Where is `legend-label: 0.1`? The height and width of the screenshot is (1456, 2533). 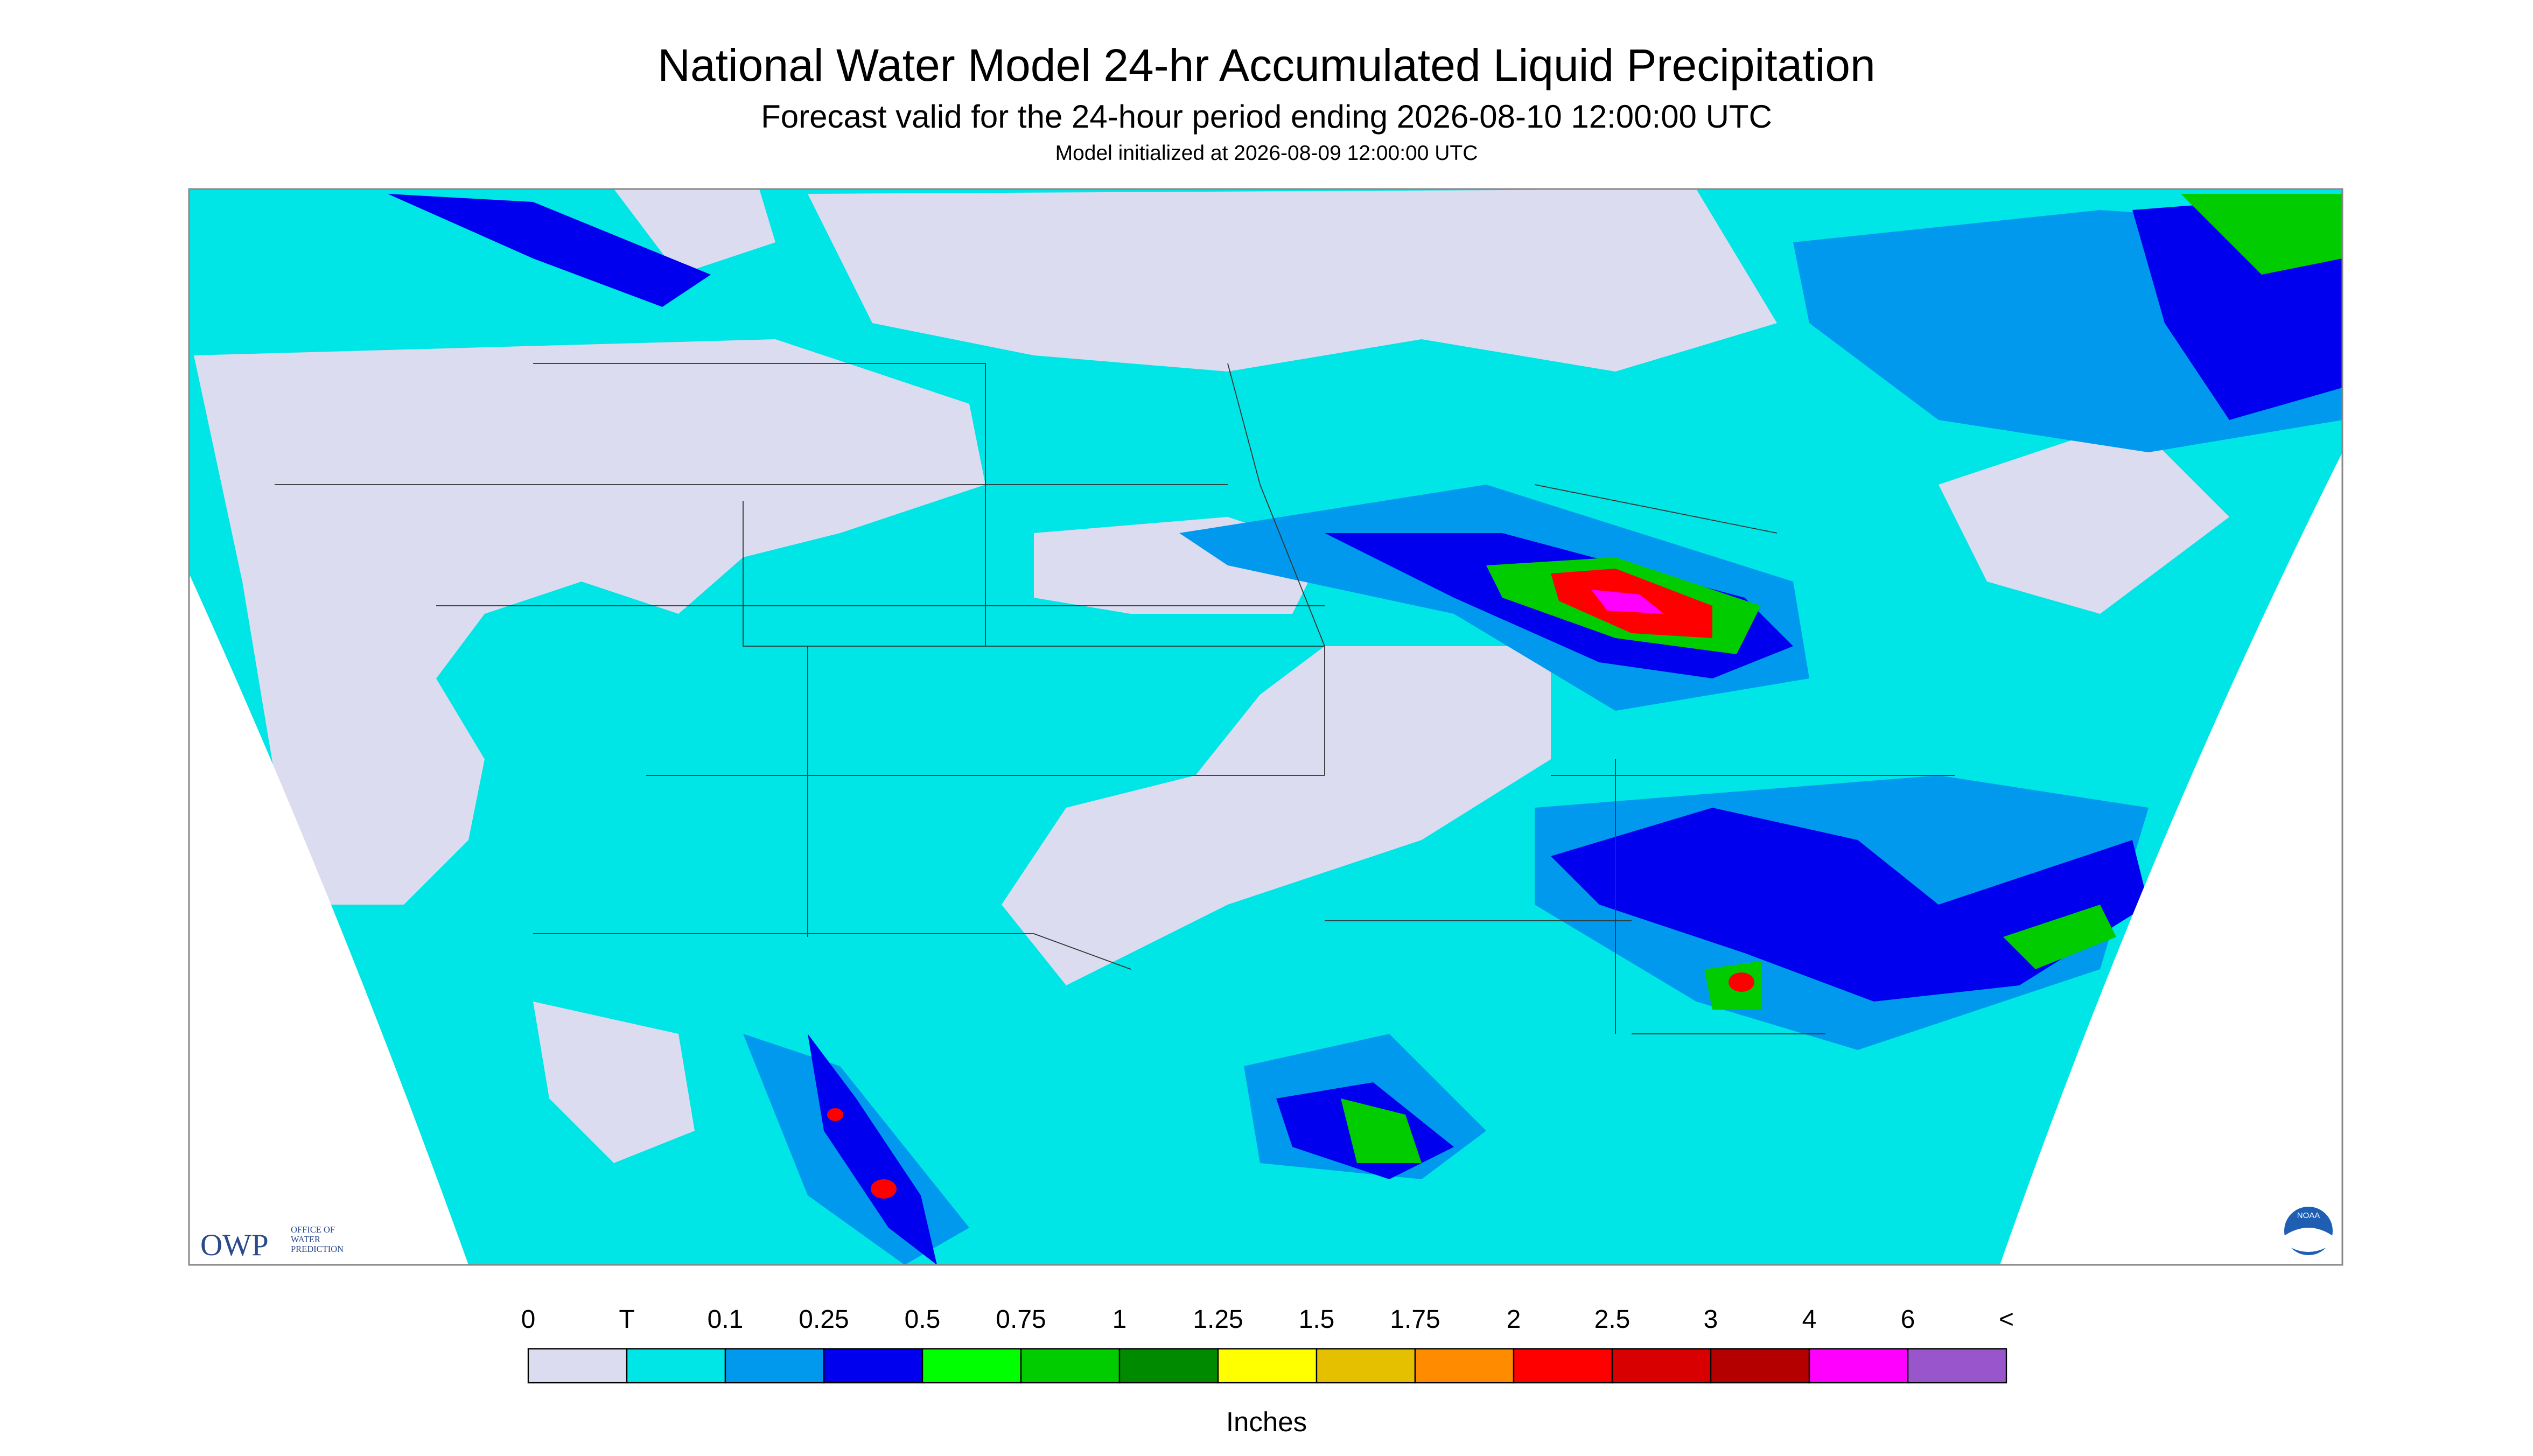 legend-label: 0.1 is located at coordinates (726, 1319).